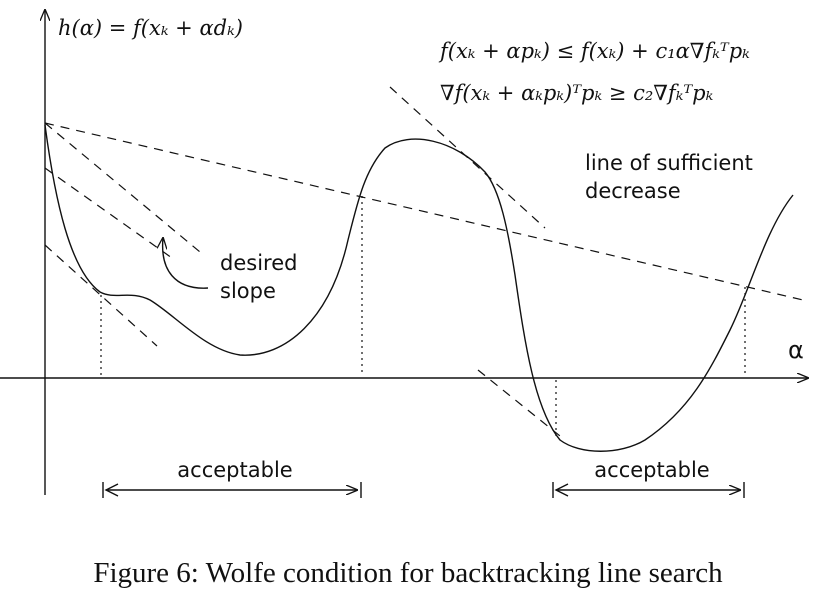 The height and width of the screenshot is (594, 816). I want to click on slope-arrow, so click(186, 263).